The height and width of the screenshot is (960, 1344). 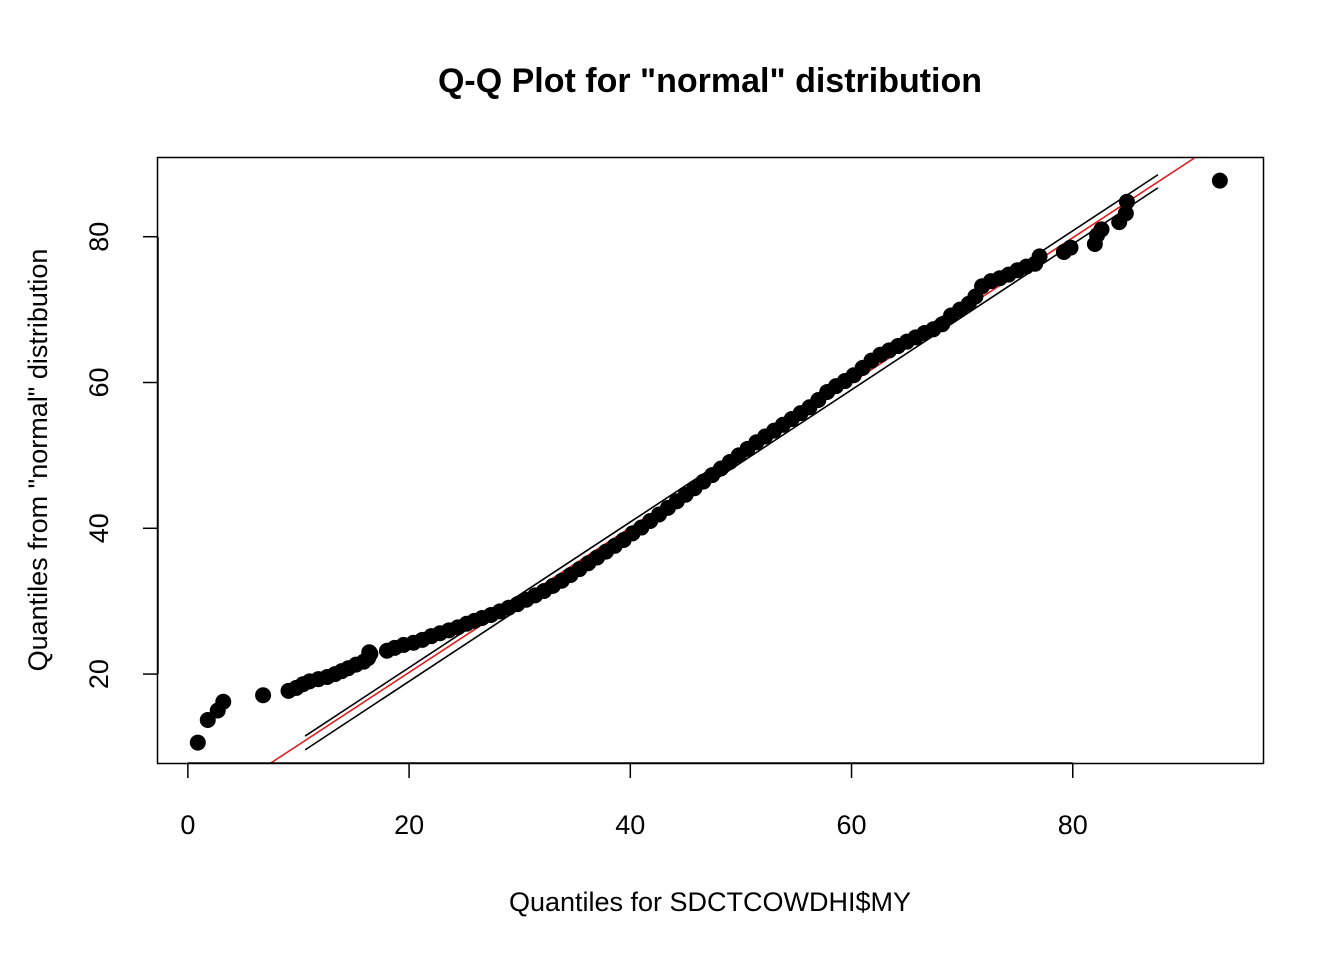 What do you see at coordinates (99, 674) in the screenshot?
I see `y-tick-label: 20` at bounding box center [99, 674].